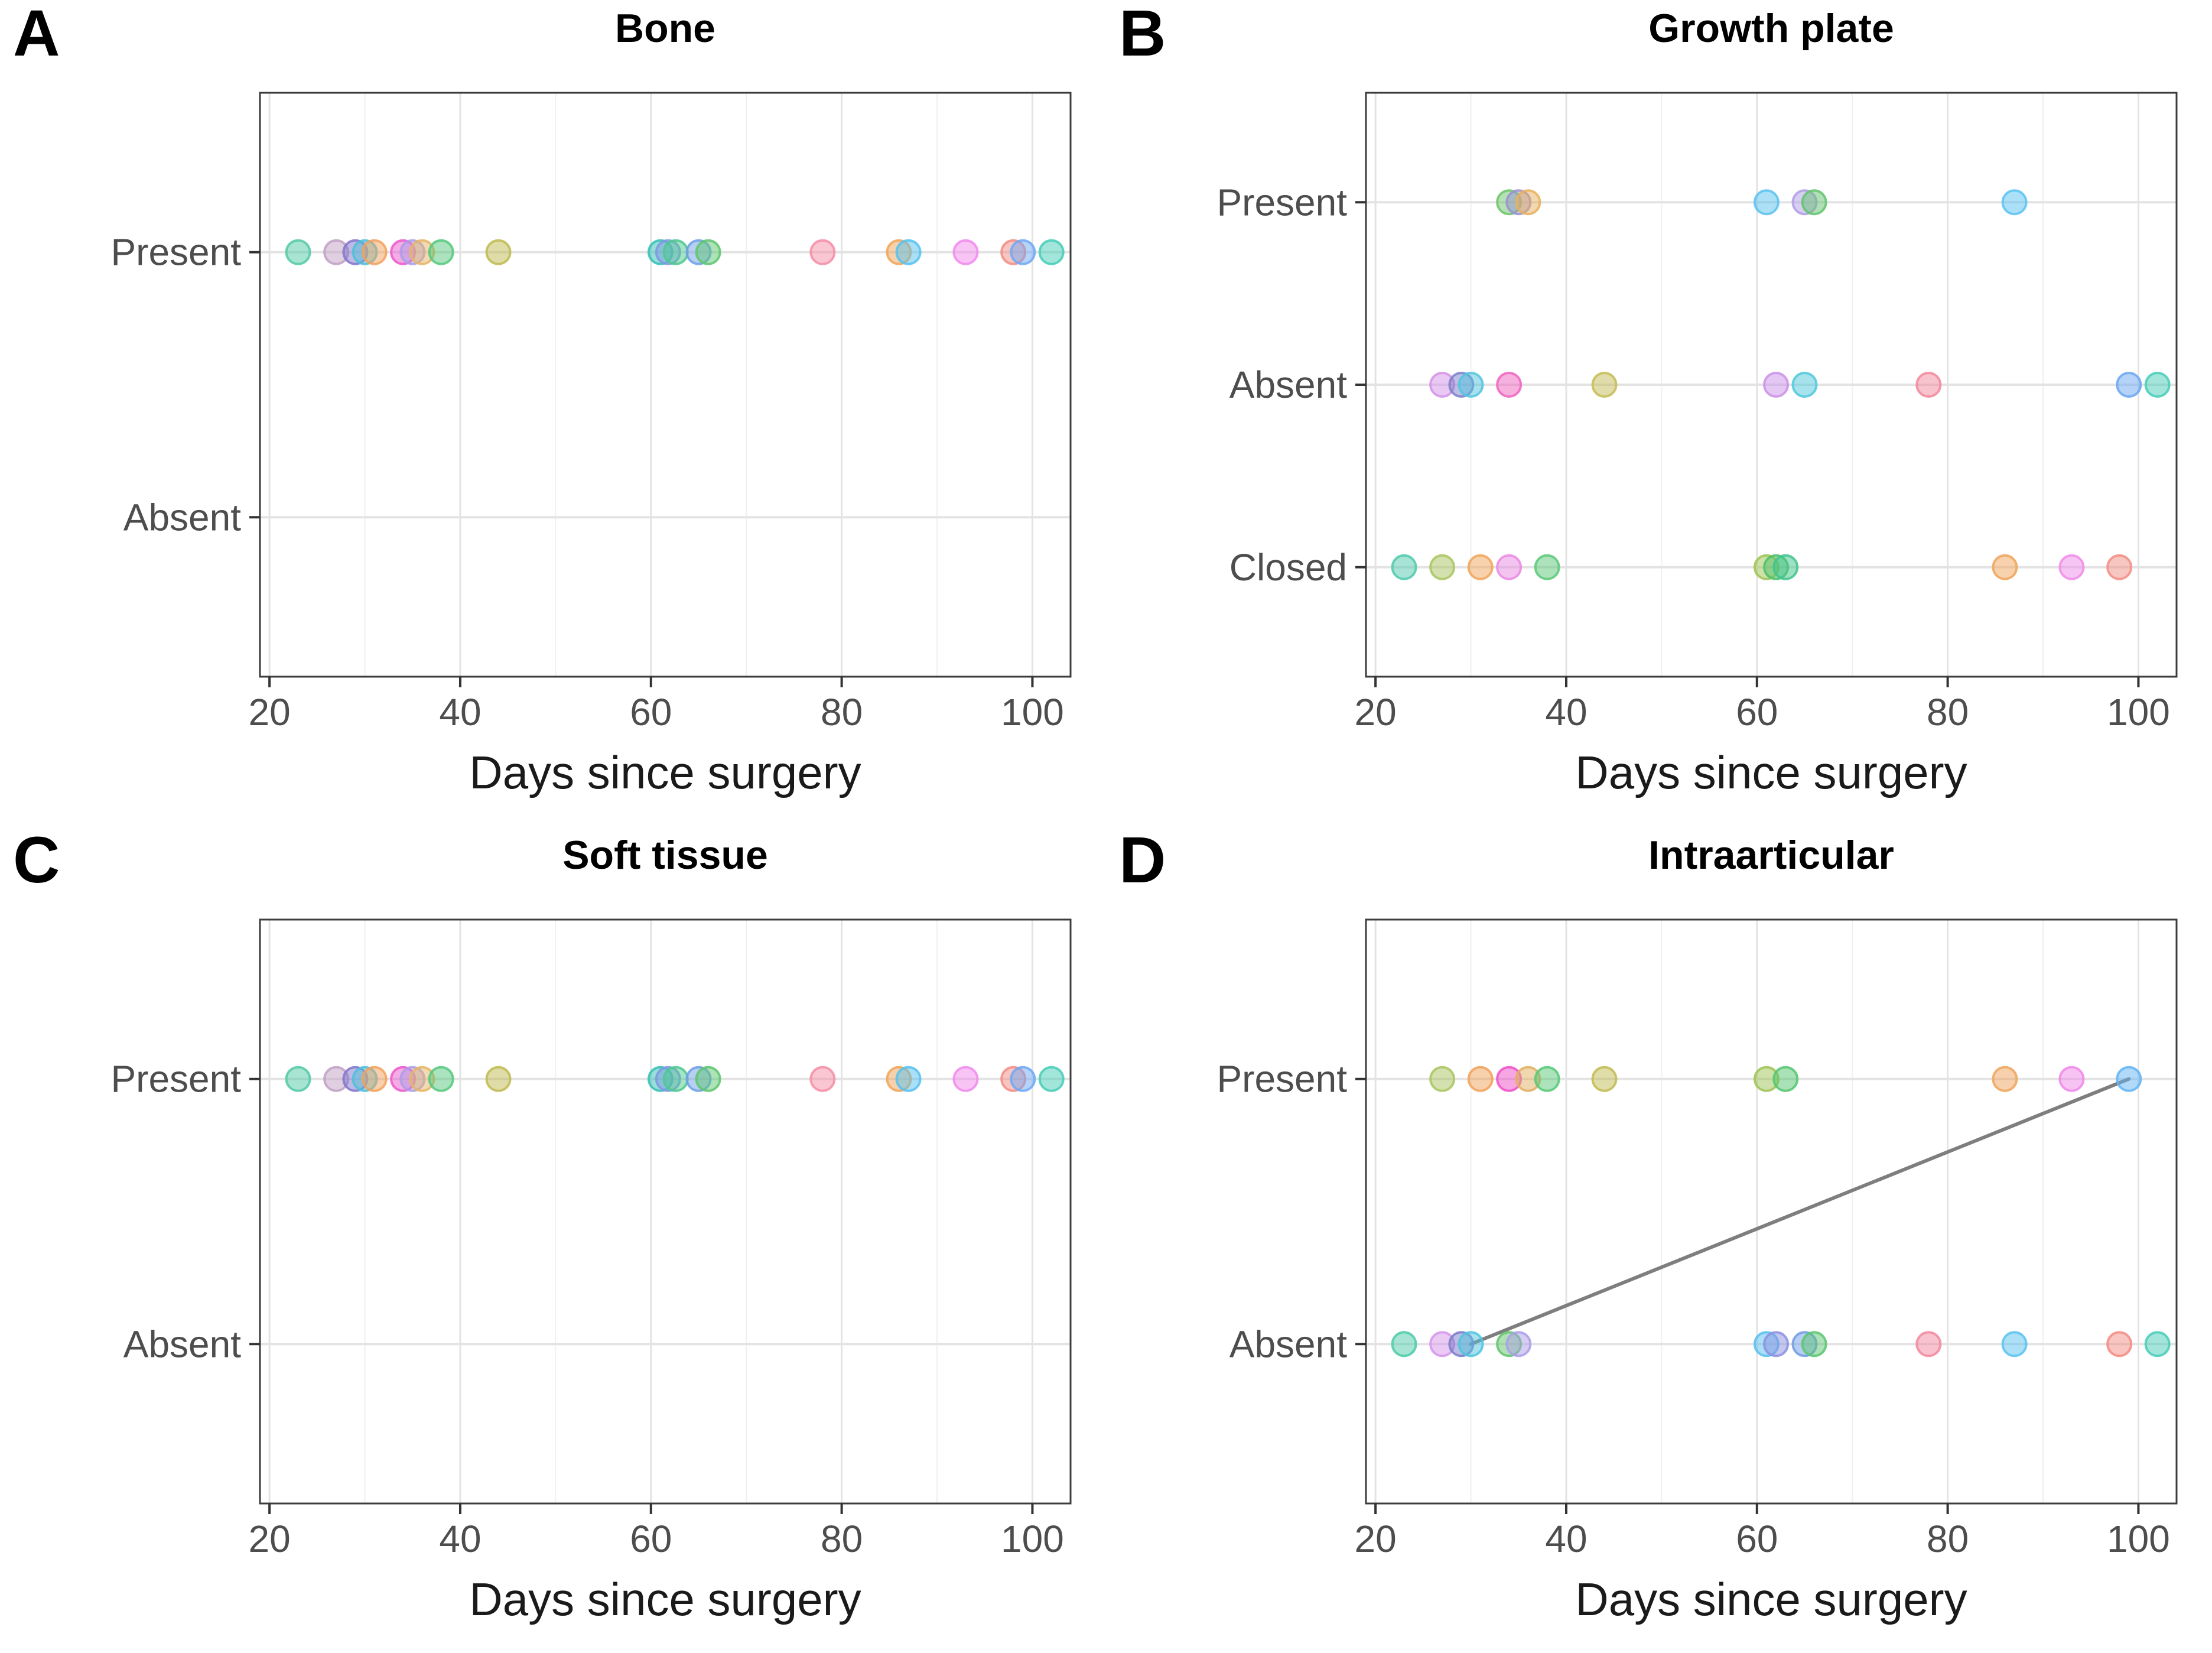  Describe the element at coordinates (1143, 861) in the screenshot. I see `panel-letter: D` at that location.